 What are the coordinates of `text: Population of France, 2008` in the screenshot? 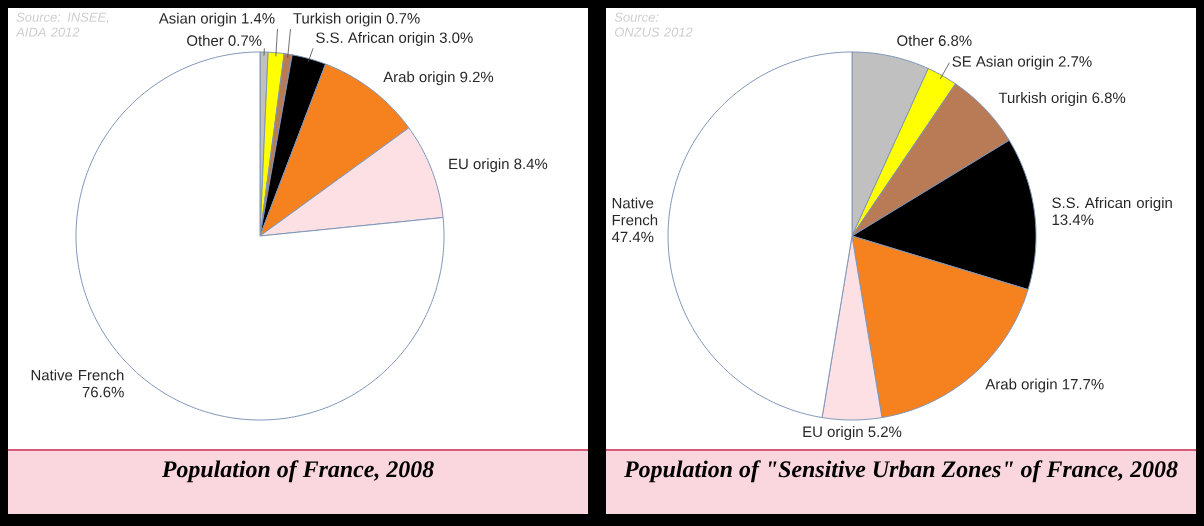 It's located at (297, 471).